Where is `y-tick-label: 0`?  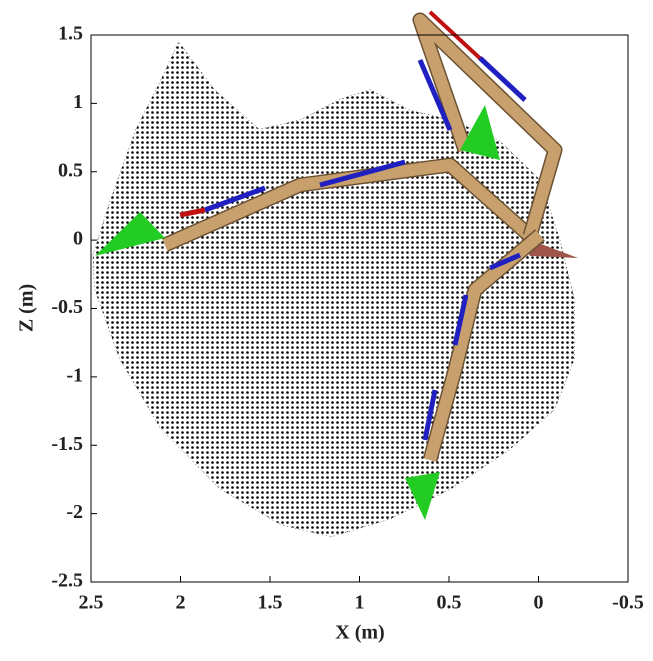 y-tick-label: 0 is located at coordinates (78, 239).